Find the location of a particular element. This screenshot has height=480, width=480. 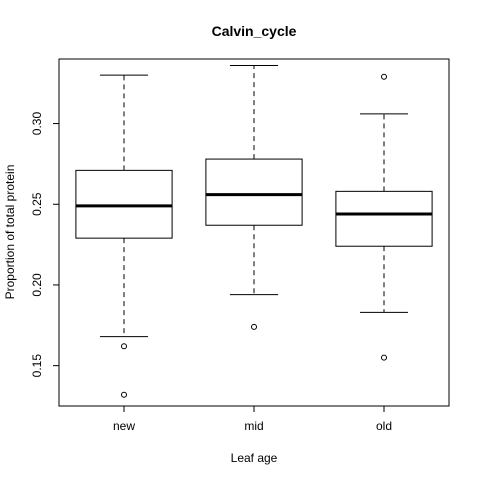

box-old is located at coordinates (384, 217).